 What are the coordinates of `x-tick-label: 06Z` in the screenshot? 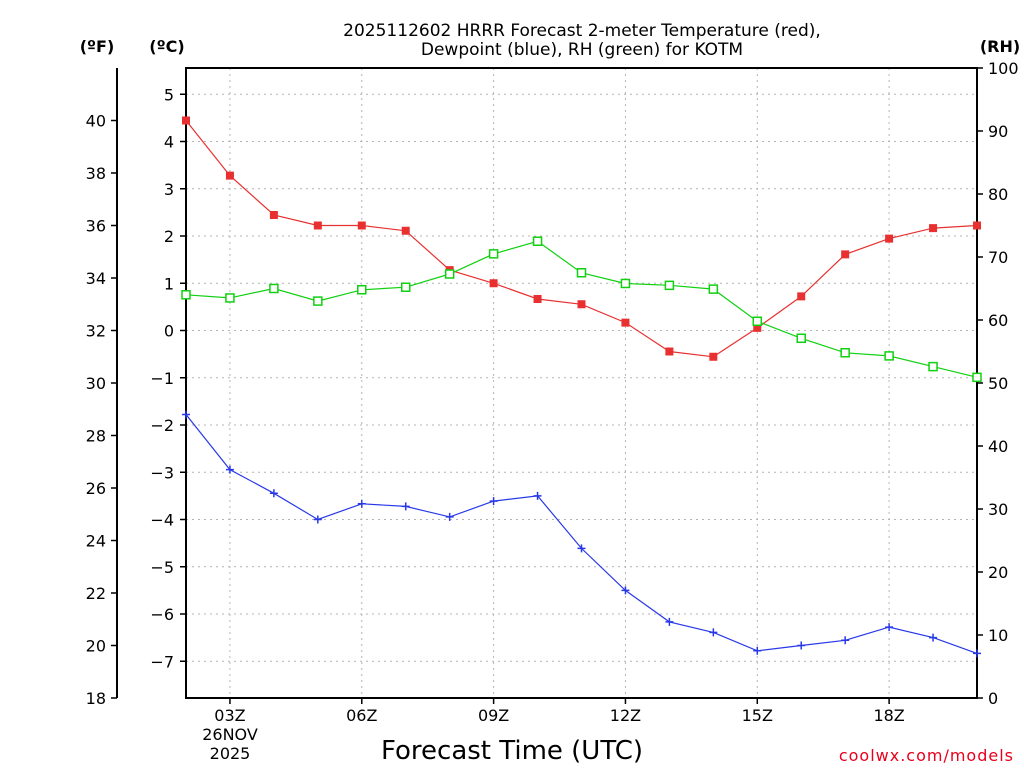 It's located at (361, 715).